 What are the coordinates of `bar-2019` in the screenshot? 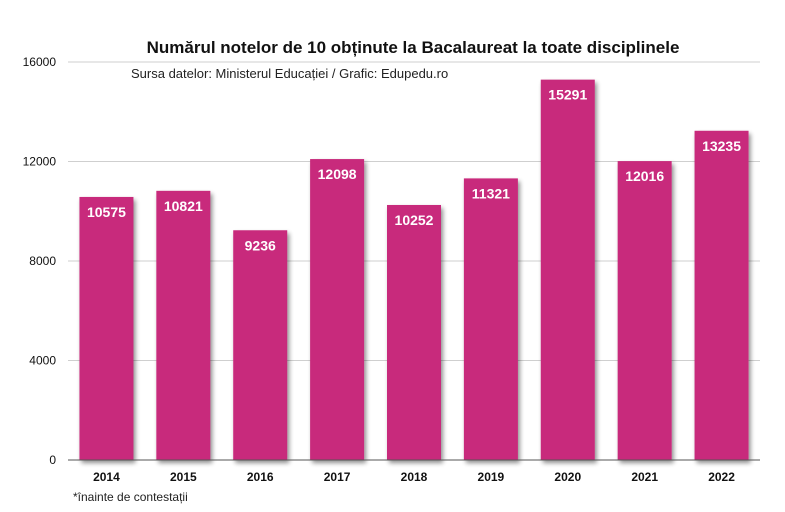 It's located at (490, 319).